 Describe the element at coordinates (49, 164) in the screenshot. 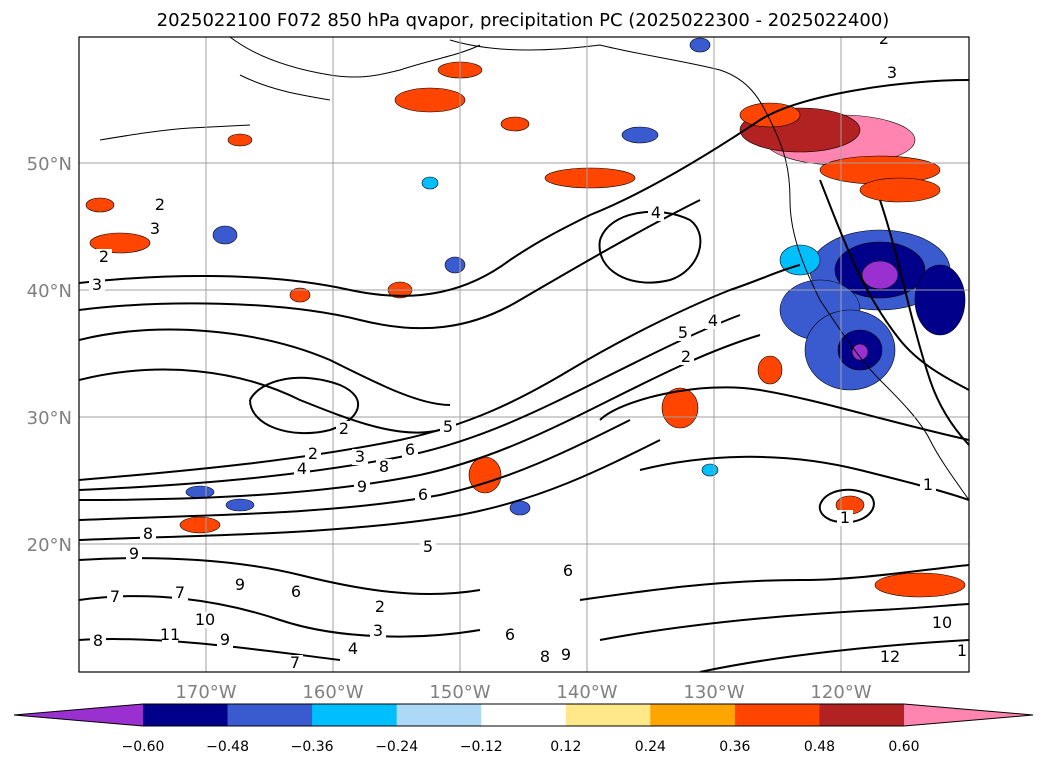

I see `lat-label: 50°N` at that location.